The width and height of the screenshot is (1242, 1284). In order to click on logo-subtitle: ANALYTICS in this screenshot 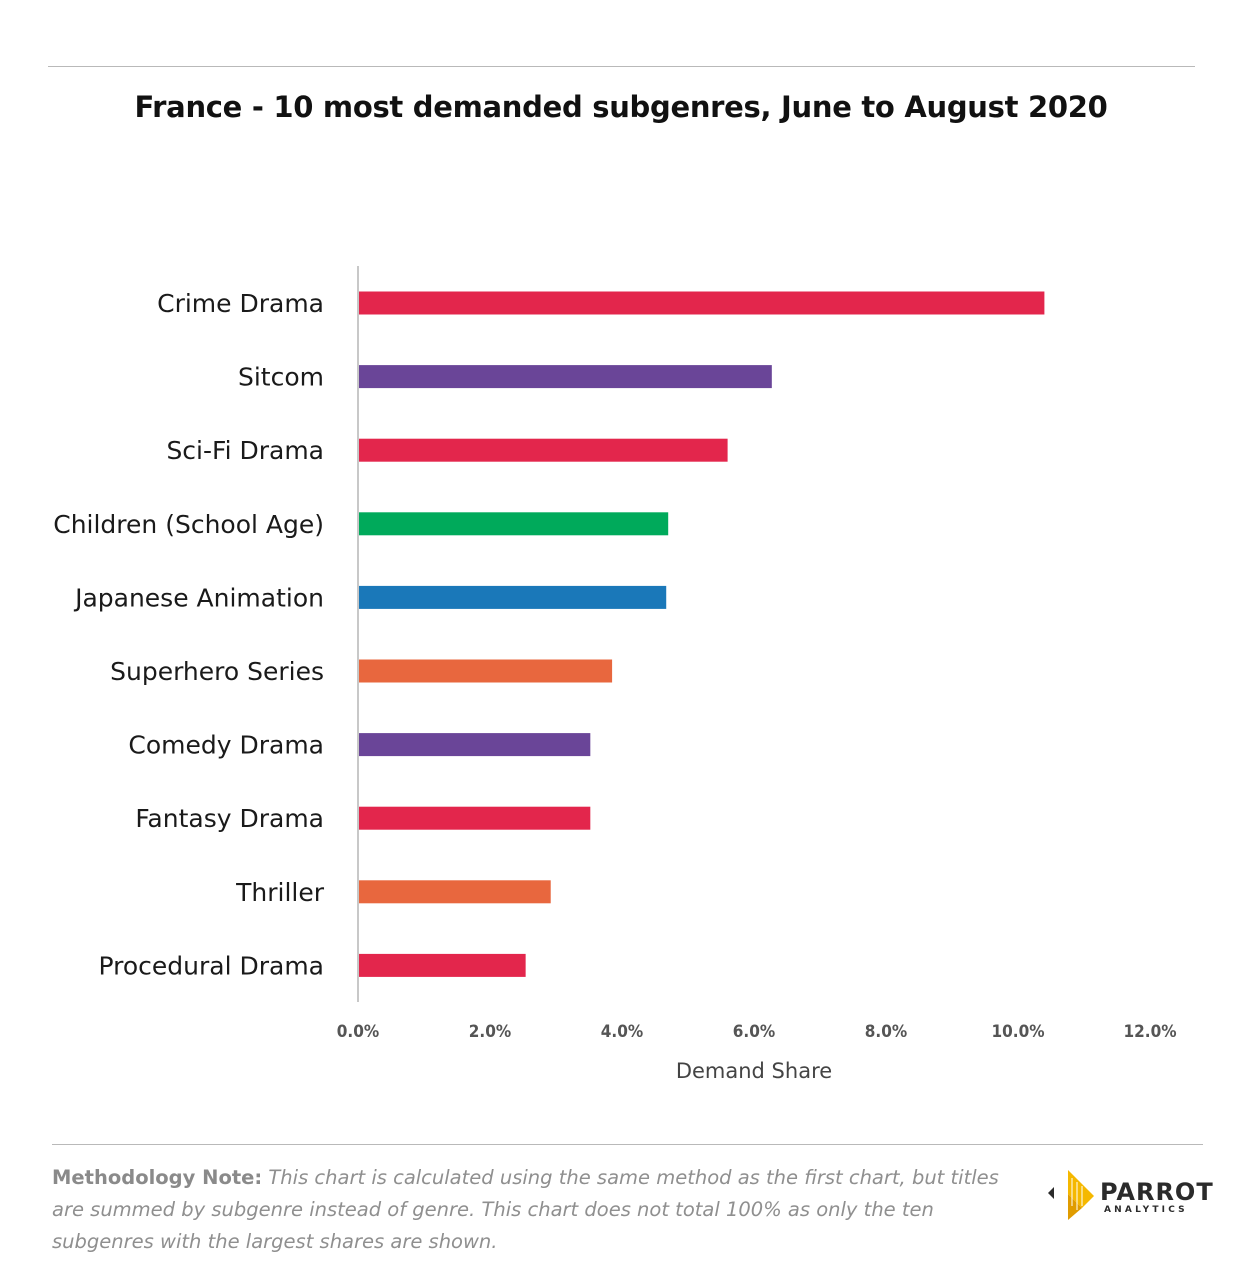, I will do `click(1146, 1210)`.